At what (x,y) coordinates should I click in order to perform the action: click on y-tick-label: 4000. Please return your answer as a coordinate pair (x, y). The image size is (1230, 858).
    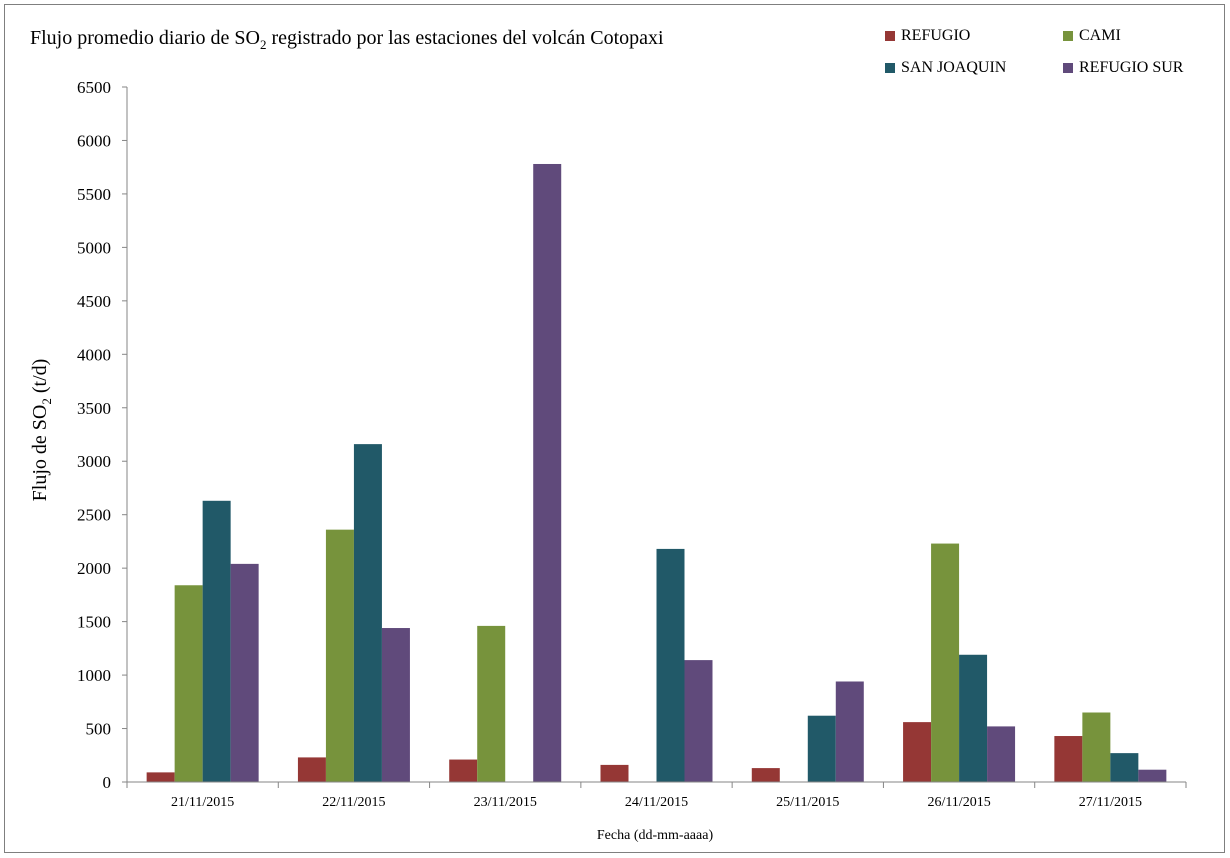
    Looking at the image, I should click on (94, 354).